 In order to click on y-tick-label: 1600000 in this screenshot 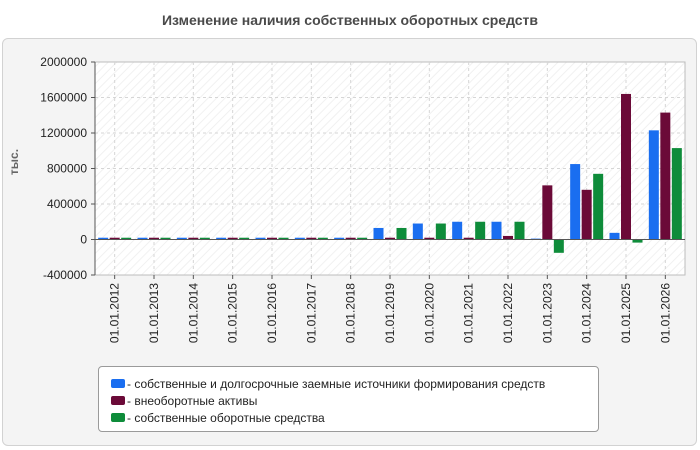, I will do `click(63, 98)`.